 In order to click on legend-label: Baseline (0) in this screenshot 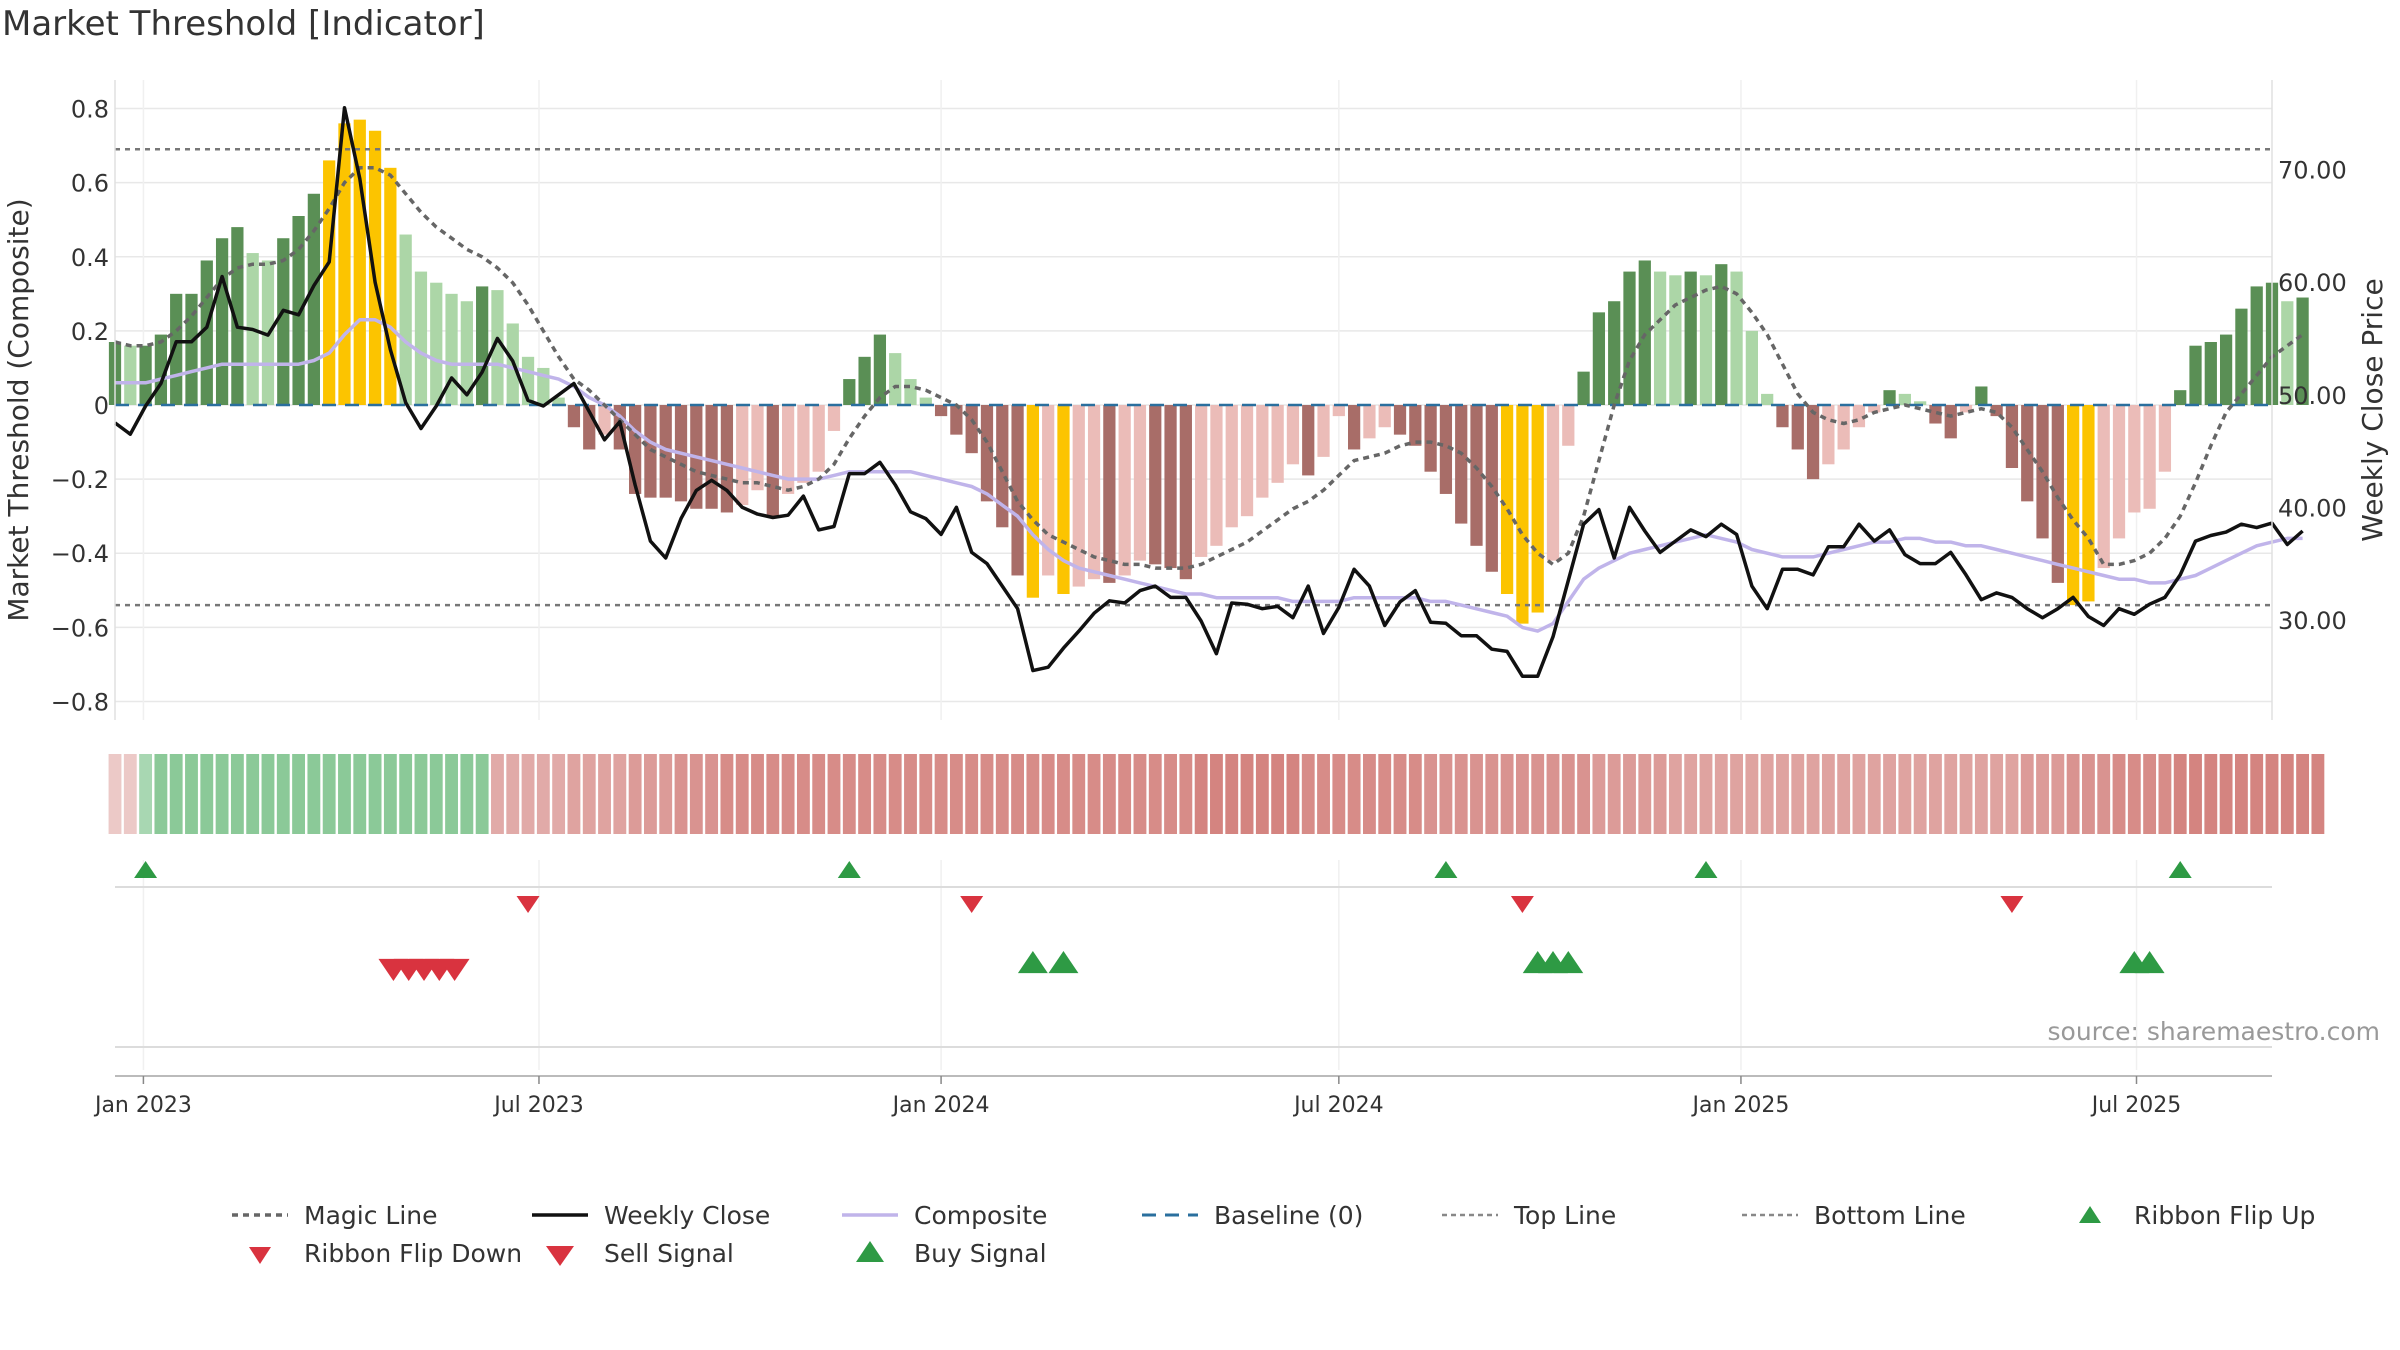, I will do `click(1289, 1215)`.